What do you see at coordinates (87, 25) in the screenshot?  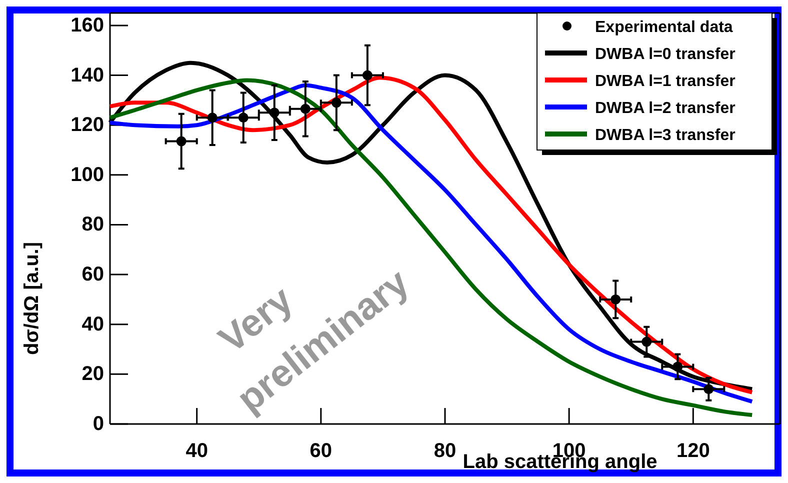 I see `y-tick-label: 160` at bounding box center [87, 25].